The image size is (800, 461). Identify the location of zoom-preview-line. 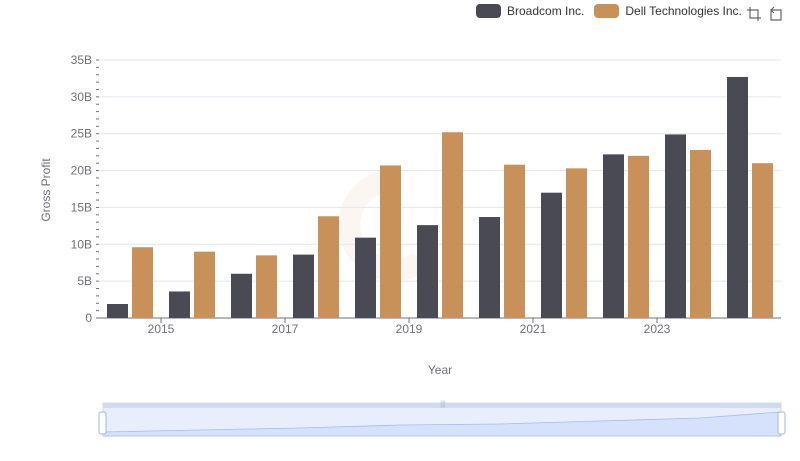
(442, 424).